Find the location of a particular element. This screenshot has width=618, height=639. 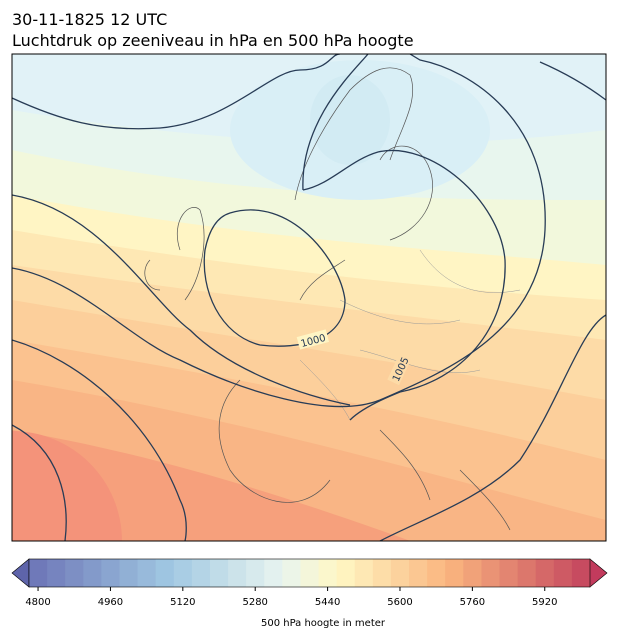

colorbar-tick-label: 5280 is located at coordinates (254, 602).